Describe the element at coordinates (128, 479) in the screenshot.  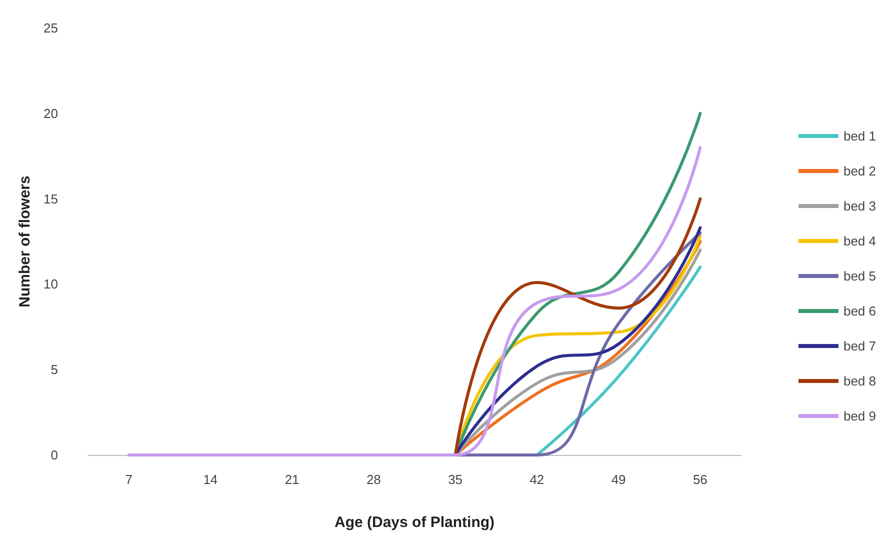
I see `x-tick-label: 7` at that location.